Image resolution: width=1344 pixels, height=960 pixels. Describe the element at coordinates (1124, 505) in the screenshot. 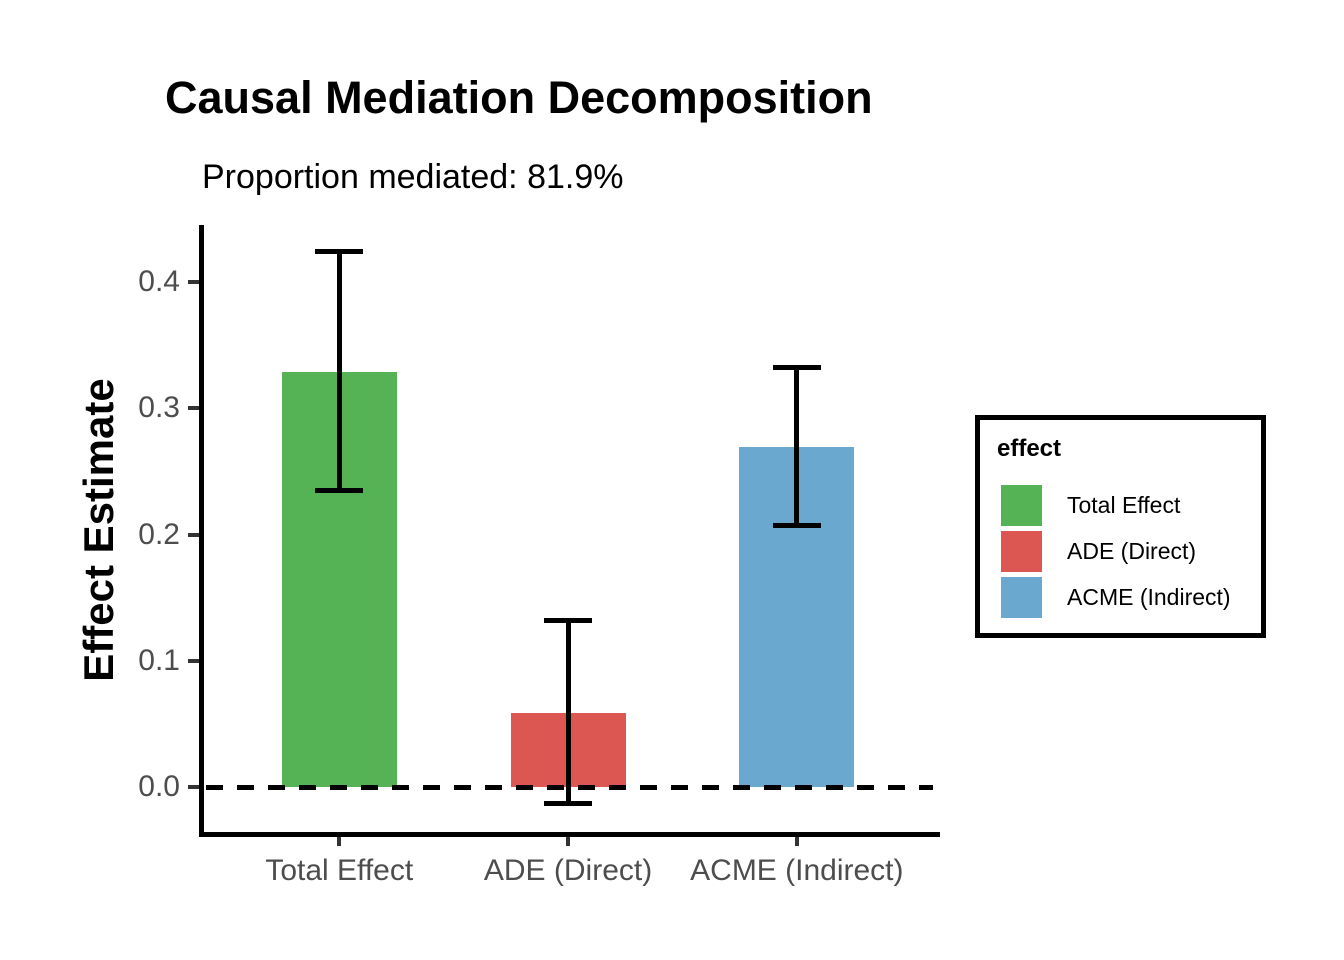

I see `legend-label-total-effect: Total Effect` at that location.